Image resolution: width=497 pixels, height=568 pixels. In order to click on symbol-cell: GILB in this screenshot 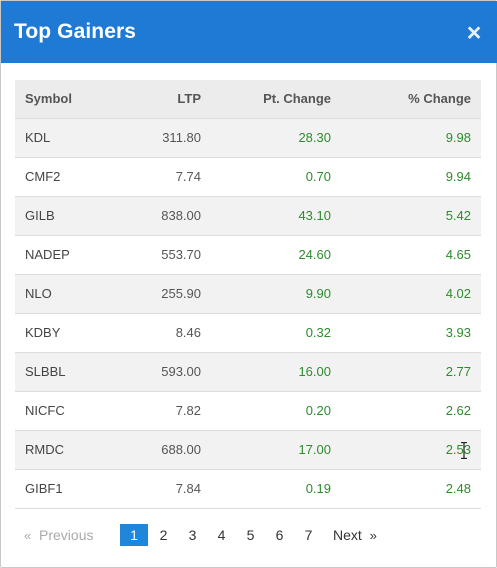, I will do `click(40, 215)`.